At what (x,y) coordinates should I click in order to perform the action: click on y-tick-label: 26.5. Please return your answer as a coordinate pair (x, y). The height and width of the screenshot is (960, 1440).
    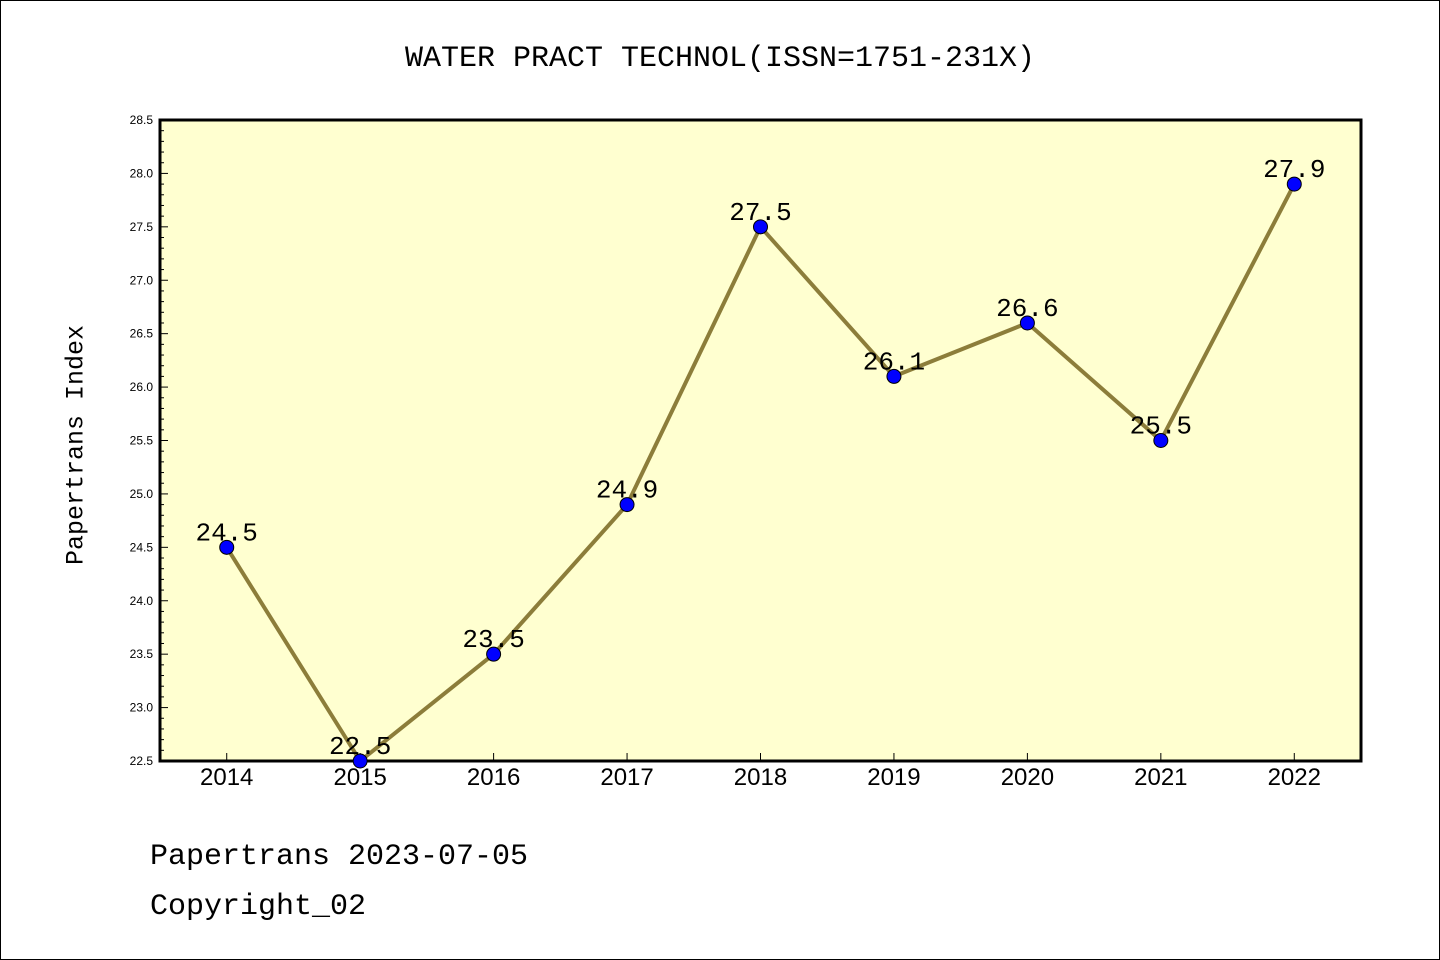
    Looking at the image, I should click on (142, 334).